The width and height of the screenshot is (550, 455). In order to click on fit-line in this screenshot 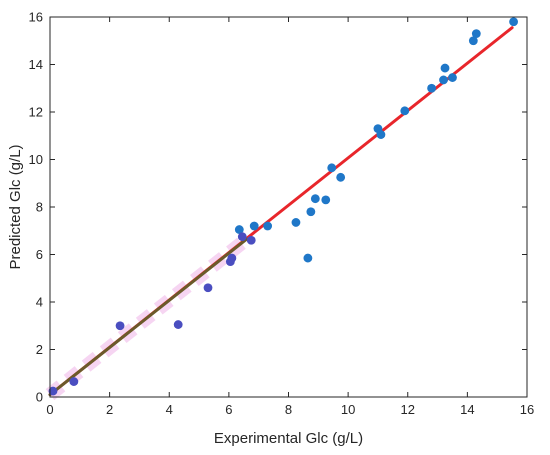, I will do `click(148, 317)`.